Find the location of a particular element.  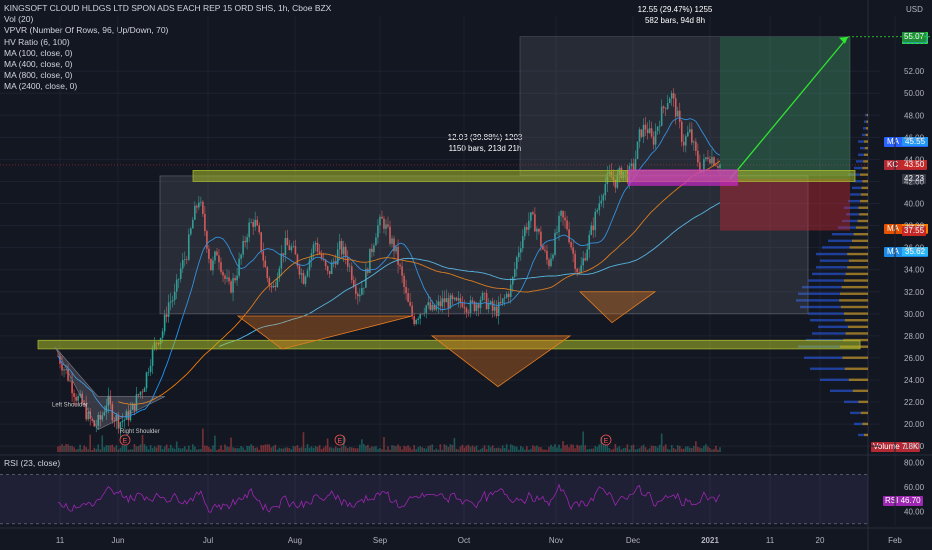

price-tag-value: 35.62 is located at coordinates (915, 251).